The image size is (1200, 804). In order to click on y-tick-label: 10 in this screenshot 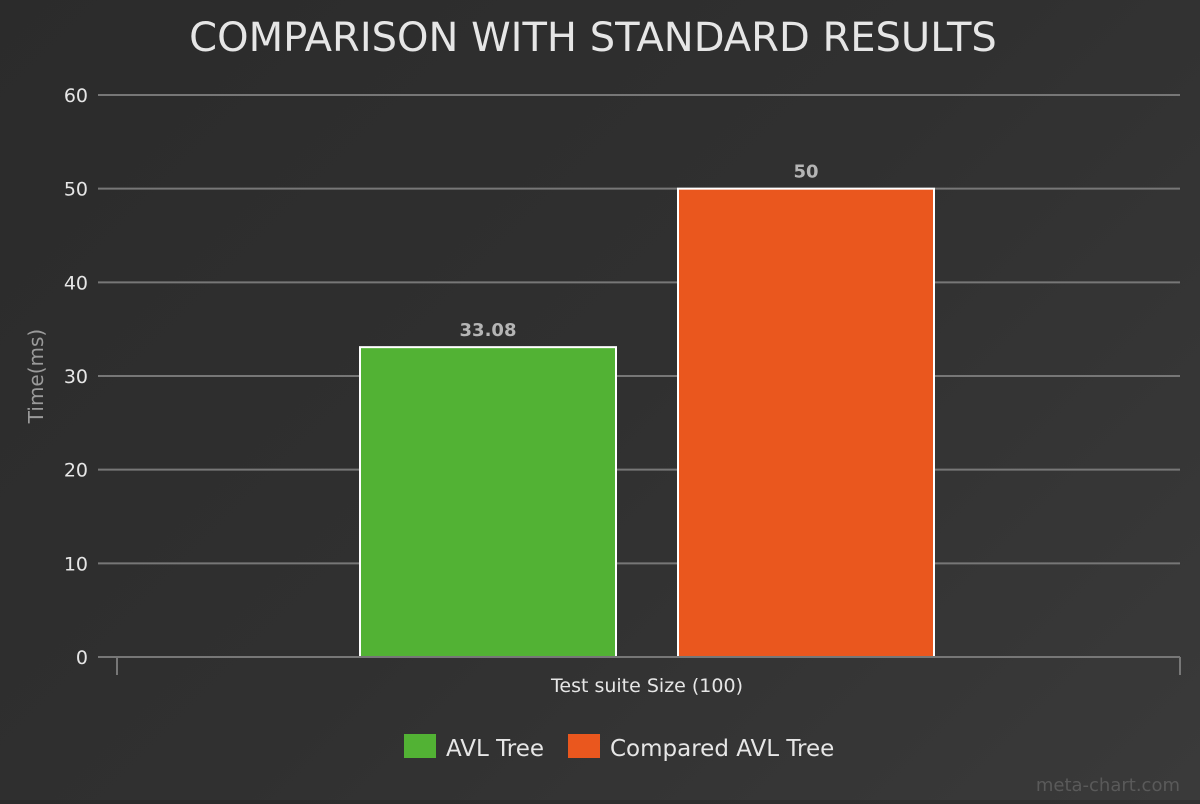, I will do `click(76, 564)`.